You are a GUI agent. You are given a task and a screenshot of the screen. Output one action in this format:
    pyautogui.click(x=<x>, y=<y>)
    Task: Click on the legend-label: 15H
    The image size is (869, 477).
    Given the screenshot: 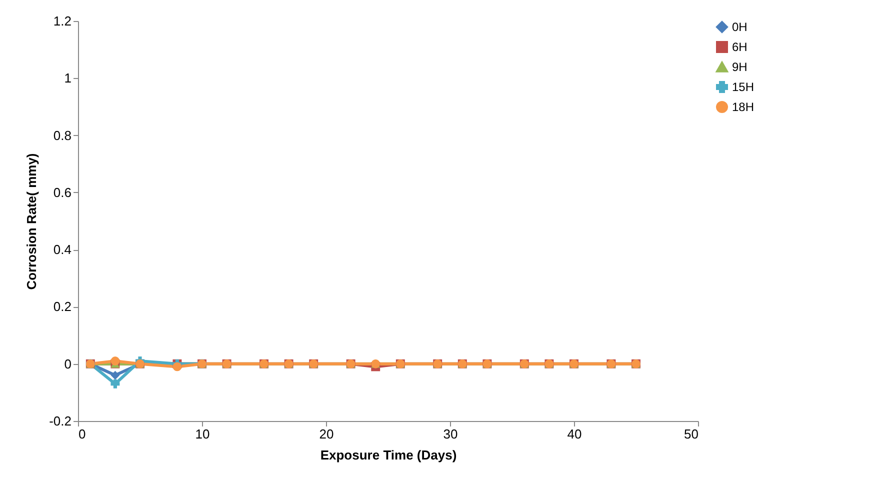 What is the action you would take?
    pyautogui.click(x=743, y=87)
    